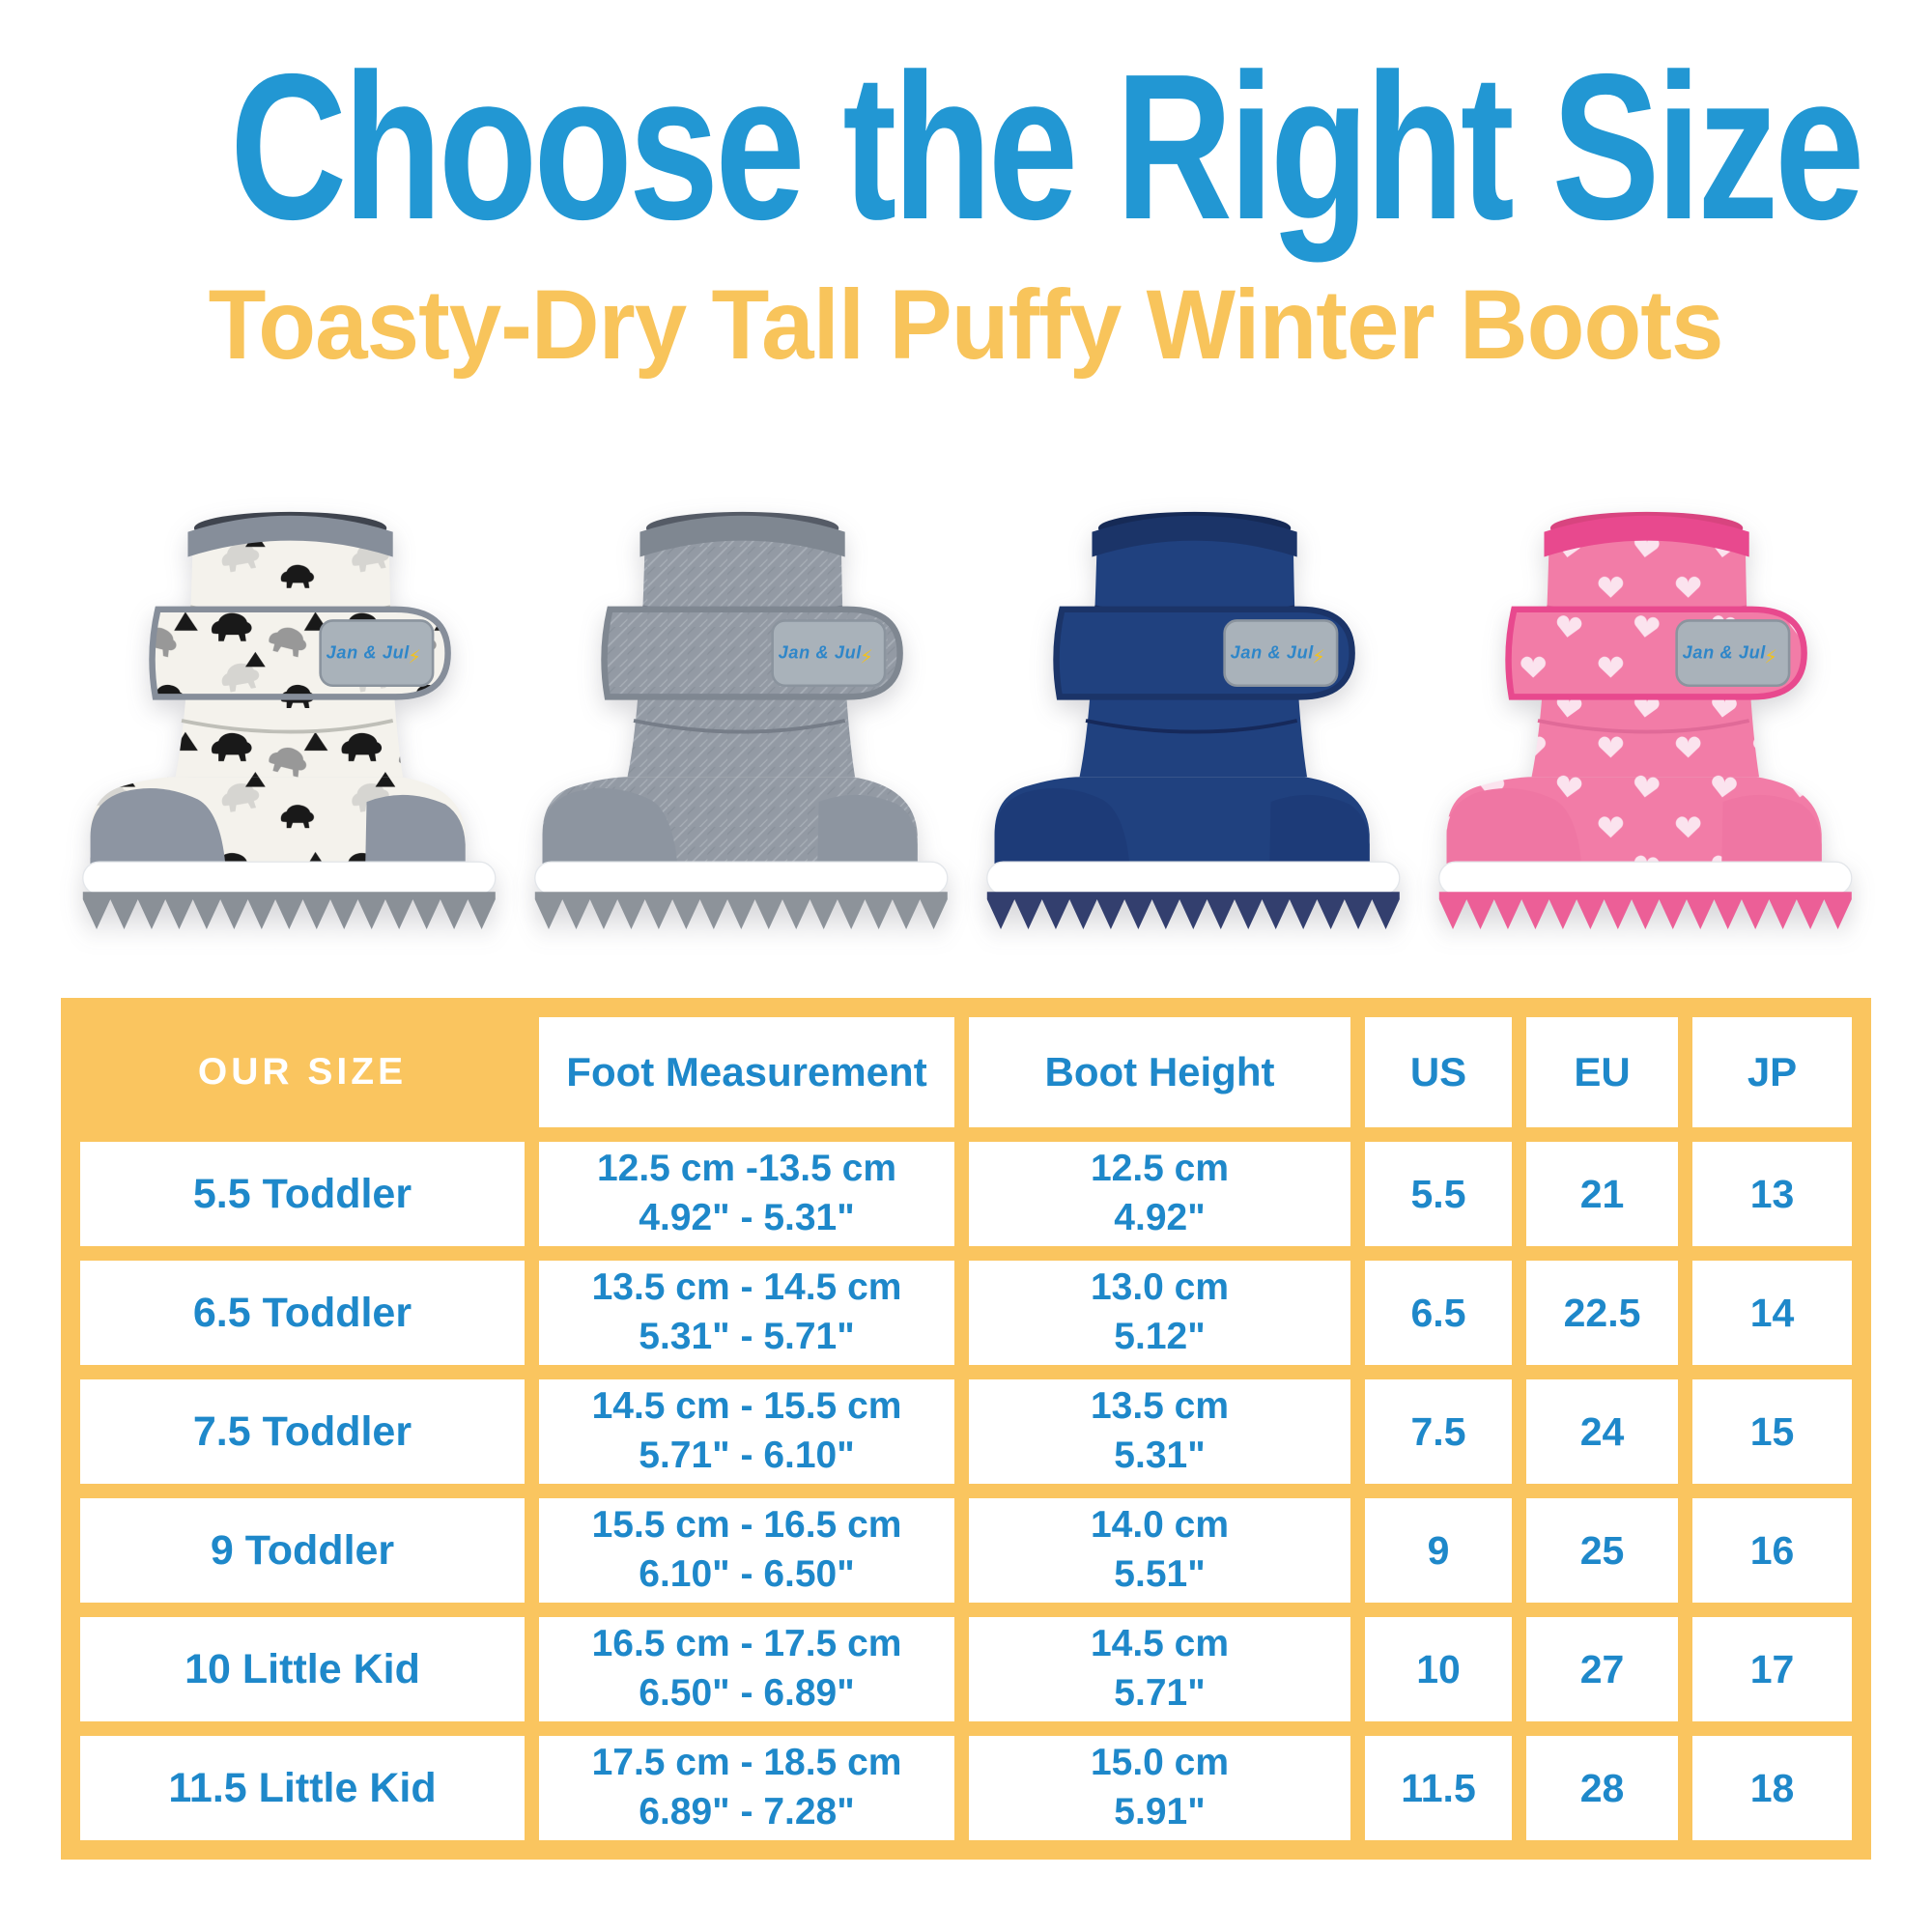 The width and height of the screenshot is (1932, 1932). What do you see at coordinates (1438, 1550) in the screenshot?
I see `us-size-cell: 9` at bounding box center [1438, 1550].